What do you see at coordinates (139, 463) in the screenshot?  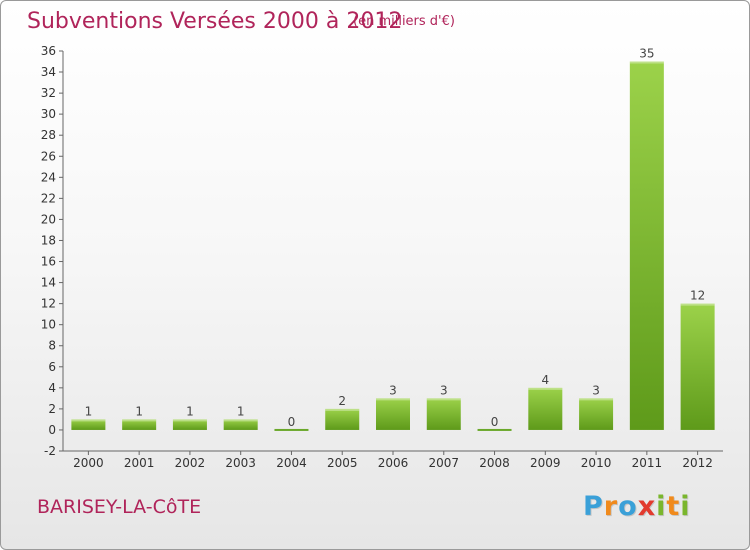 I see `x-tick-label: 2001` at bounding box center [139, 463].